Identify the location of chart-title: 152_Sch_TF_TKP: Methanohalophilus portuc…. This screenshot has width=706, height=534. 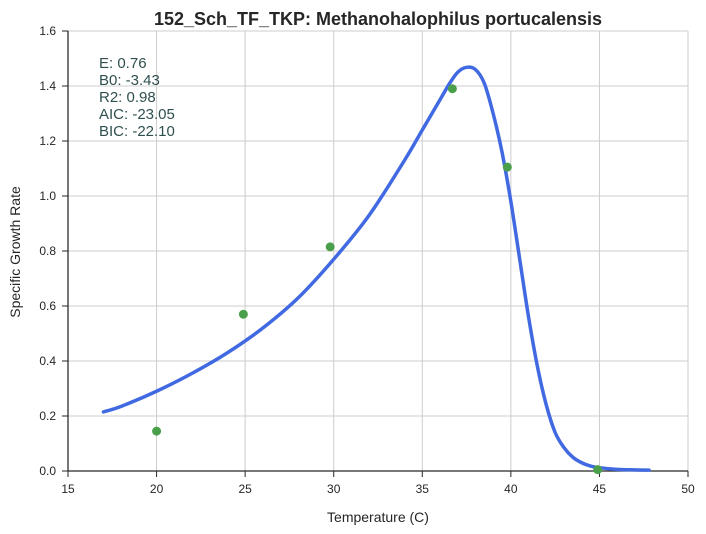
(378, 19).